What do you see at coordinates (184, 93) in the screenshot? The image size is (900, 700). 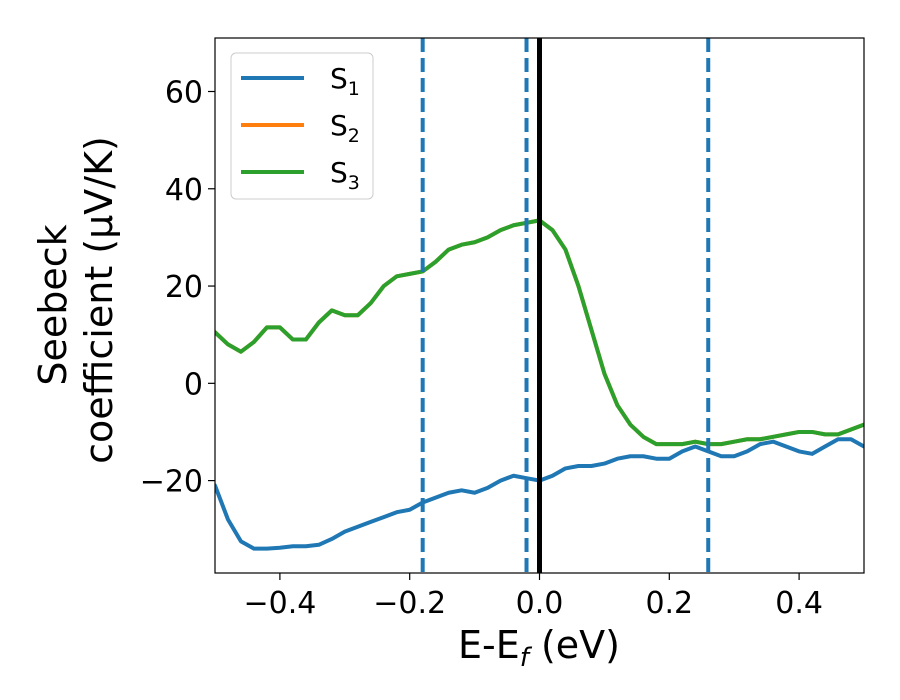 I see `y-tick-label: 60` at bounding box center [184, 93].